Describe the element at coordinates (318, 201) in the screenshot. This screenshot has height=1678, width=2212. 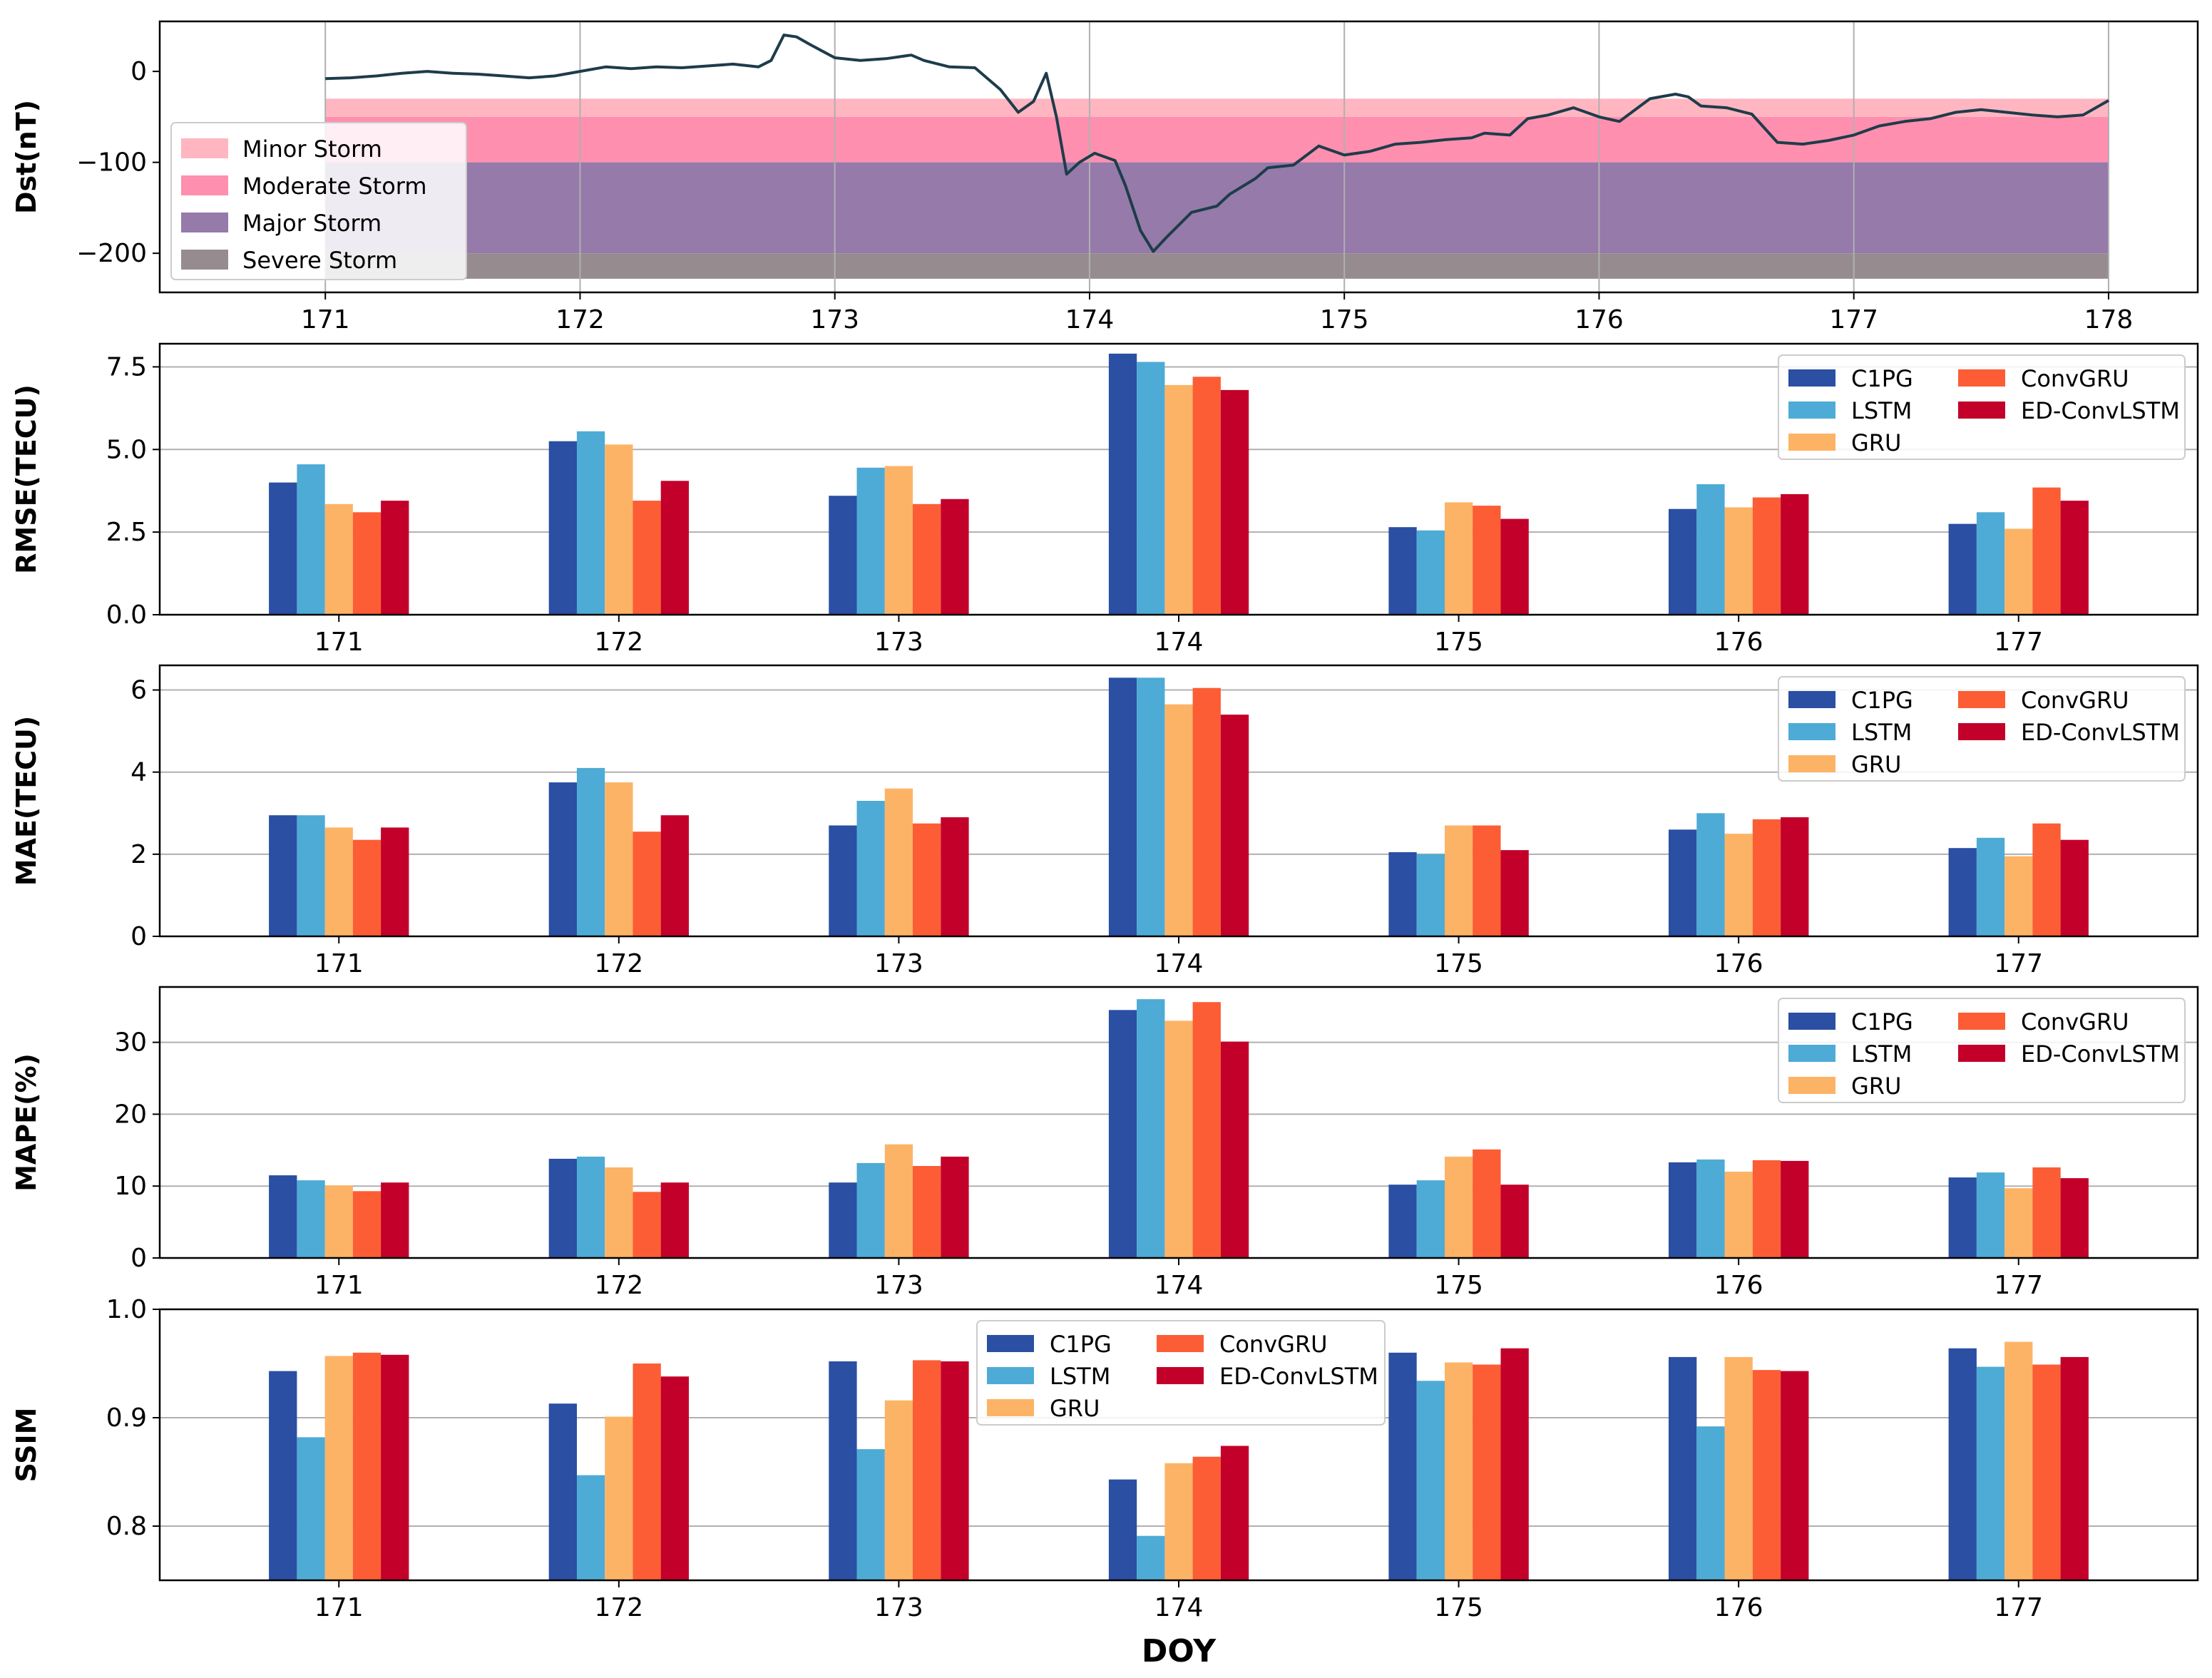
I see `legend-box` at that location.